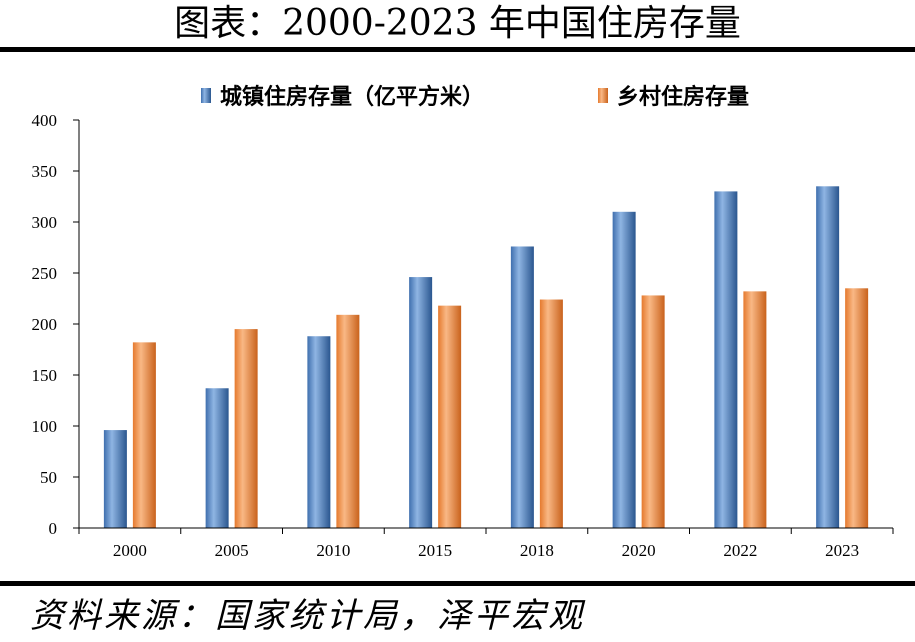 The height and width of the screenshot is (642, 915). Describe the element at coordinates (130, 550) in the screenshot. I see `x-tick-label: 2000` at that location.